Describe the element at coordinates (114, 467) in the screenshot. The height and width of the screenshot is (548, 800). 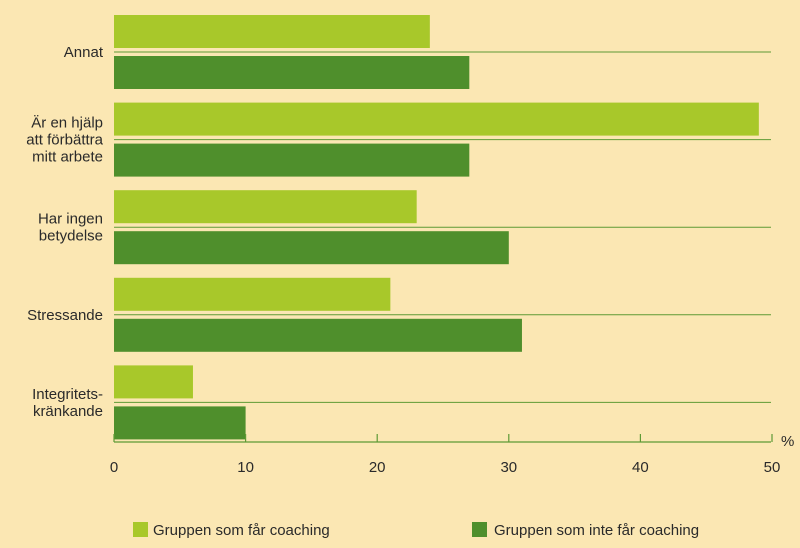
I see `x-tick-label: 0` at that location.